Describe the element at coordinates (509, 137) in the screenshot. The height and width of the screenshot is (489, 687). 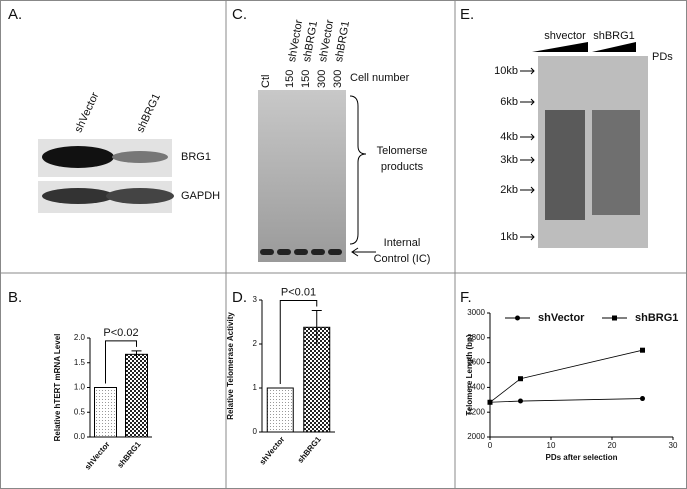
I see `marker-label: 4kb` at that location.